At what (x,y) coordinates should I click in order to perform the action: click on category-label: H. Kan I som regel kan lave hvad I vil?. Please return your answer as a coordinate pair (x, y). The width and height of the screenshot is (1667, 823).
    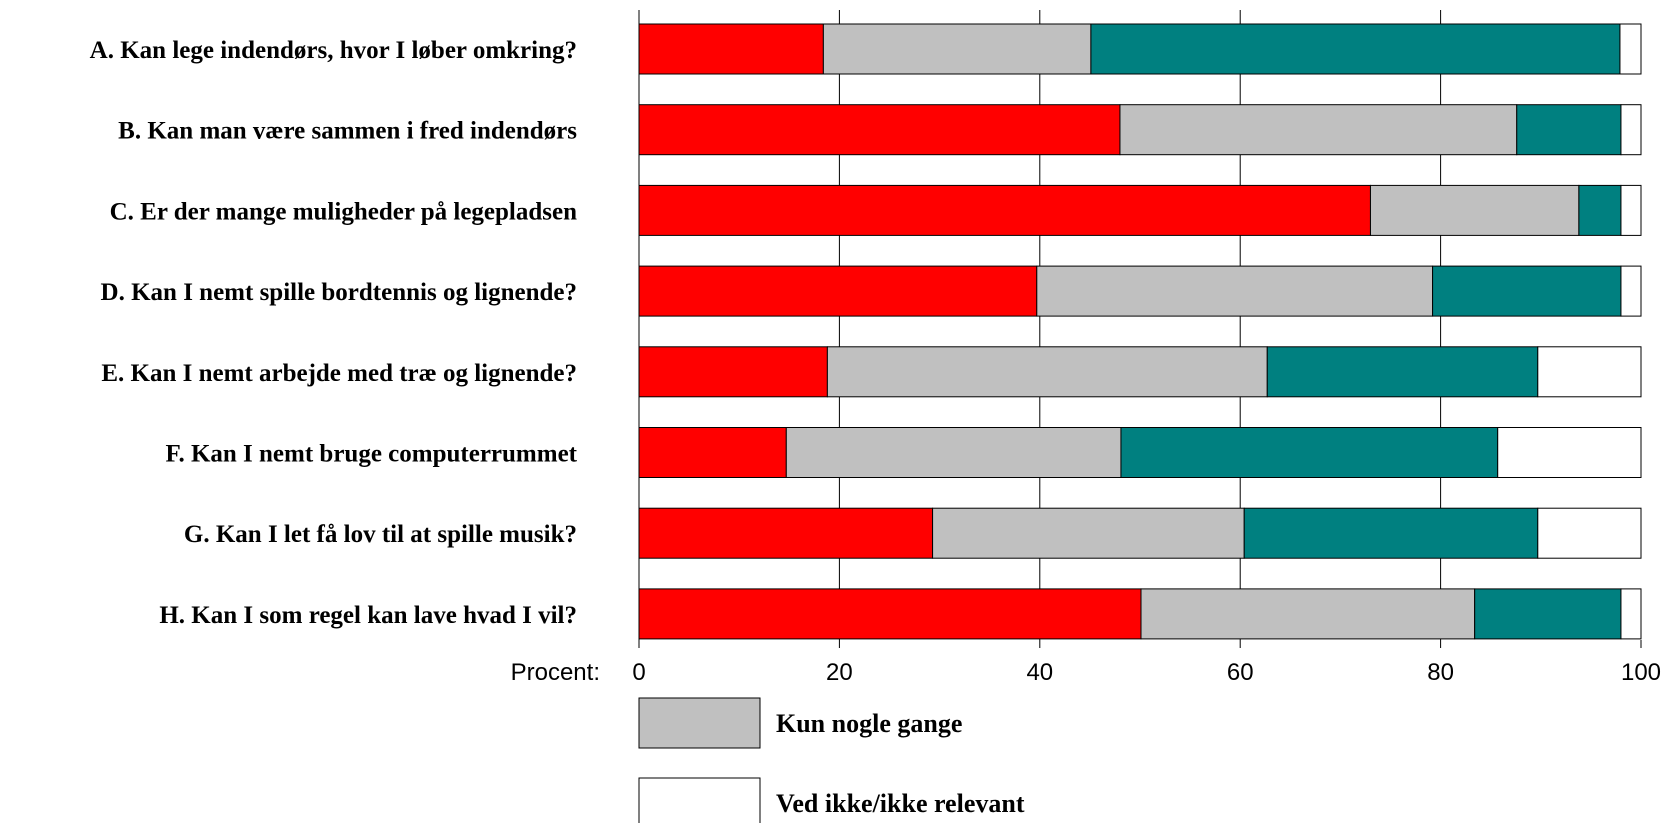
    Looking at the image, I should click on (368, 615).